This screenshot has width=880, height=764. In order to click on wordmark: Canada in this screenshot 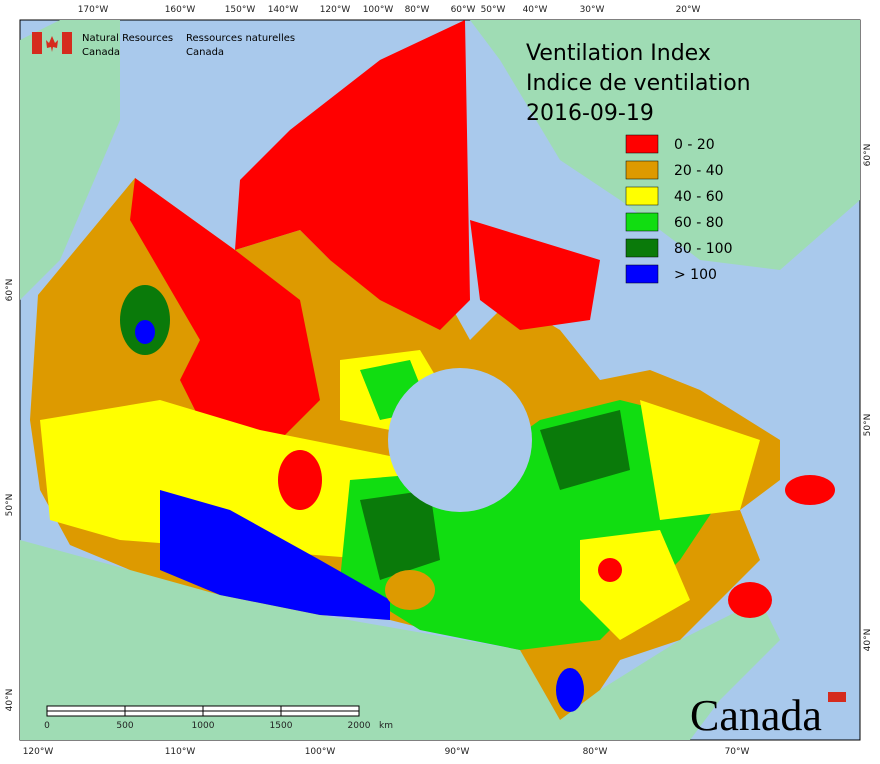, I will do `click(756, 715)`.